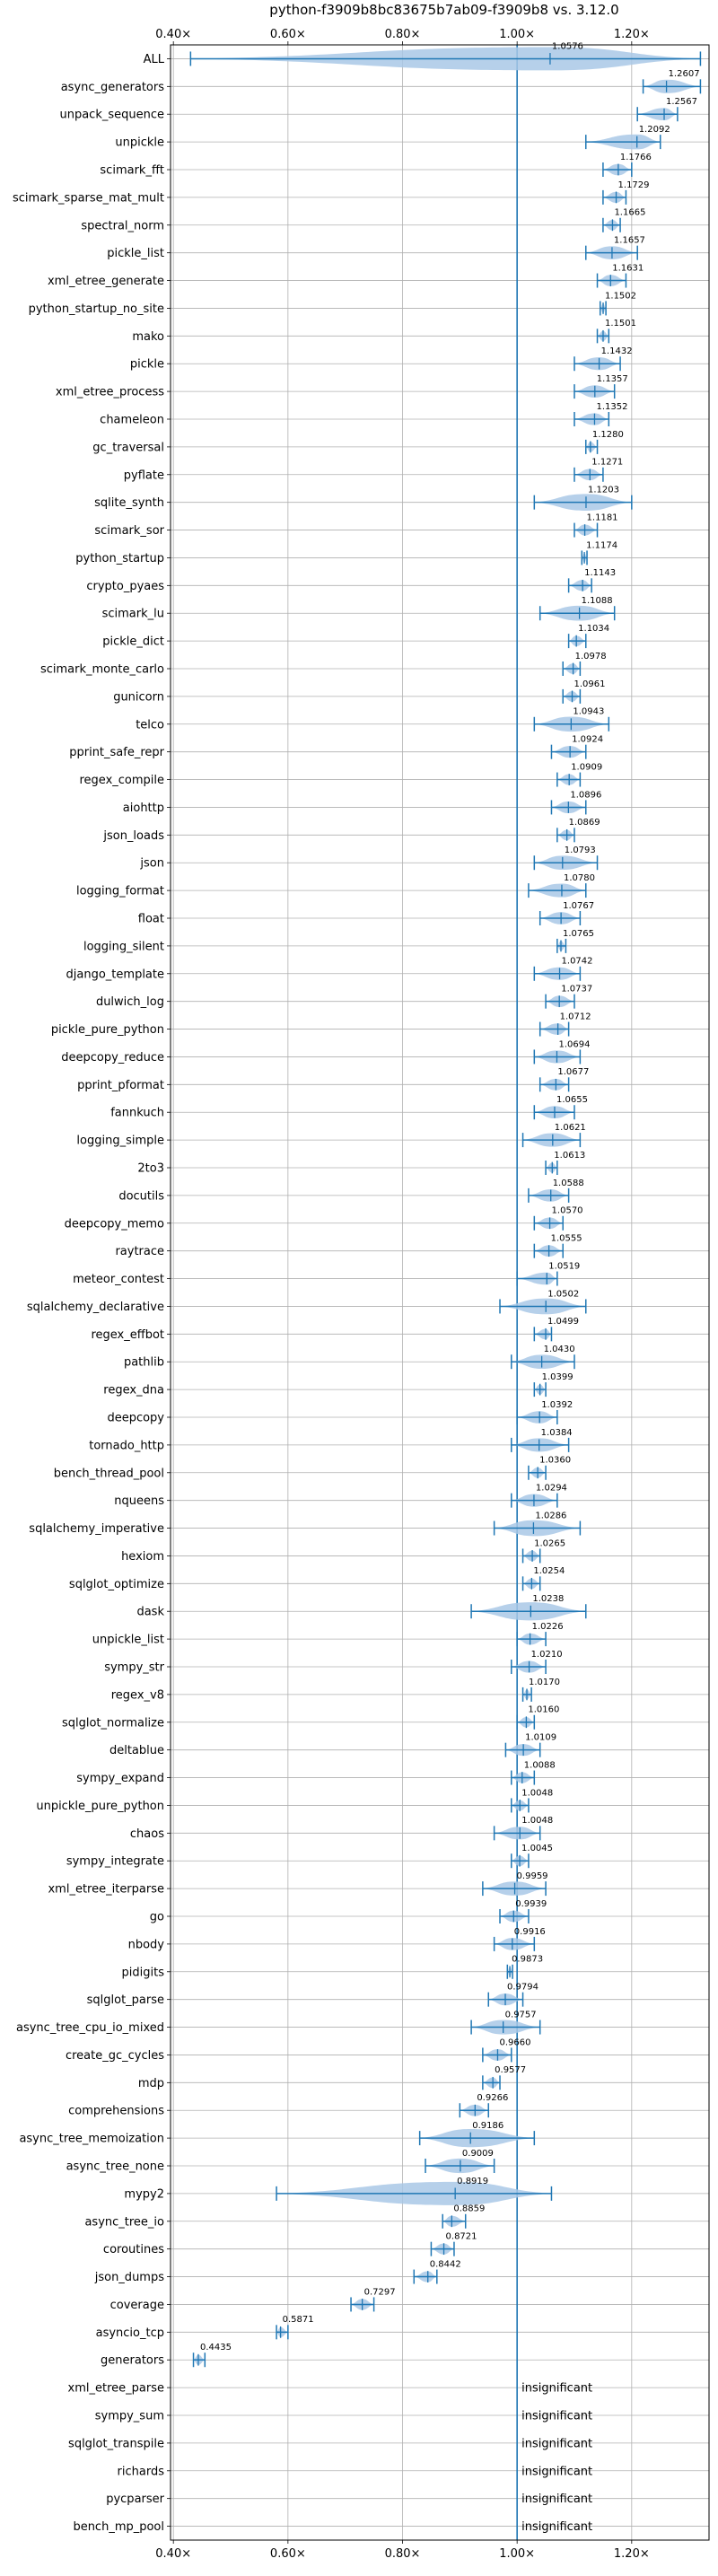 This screenshot has width=718, height=2576. Describe the element at coordinates (125, 586) in the screenshot. I see `y-tick-label: crypto_pyaes` at that location.